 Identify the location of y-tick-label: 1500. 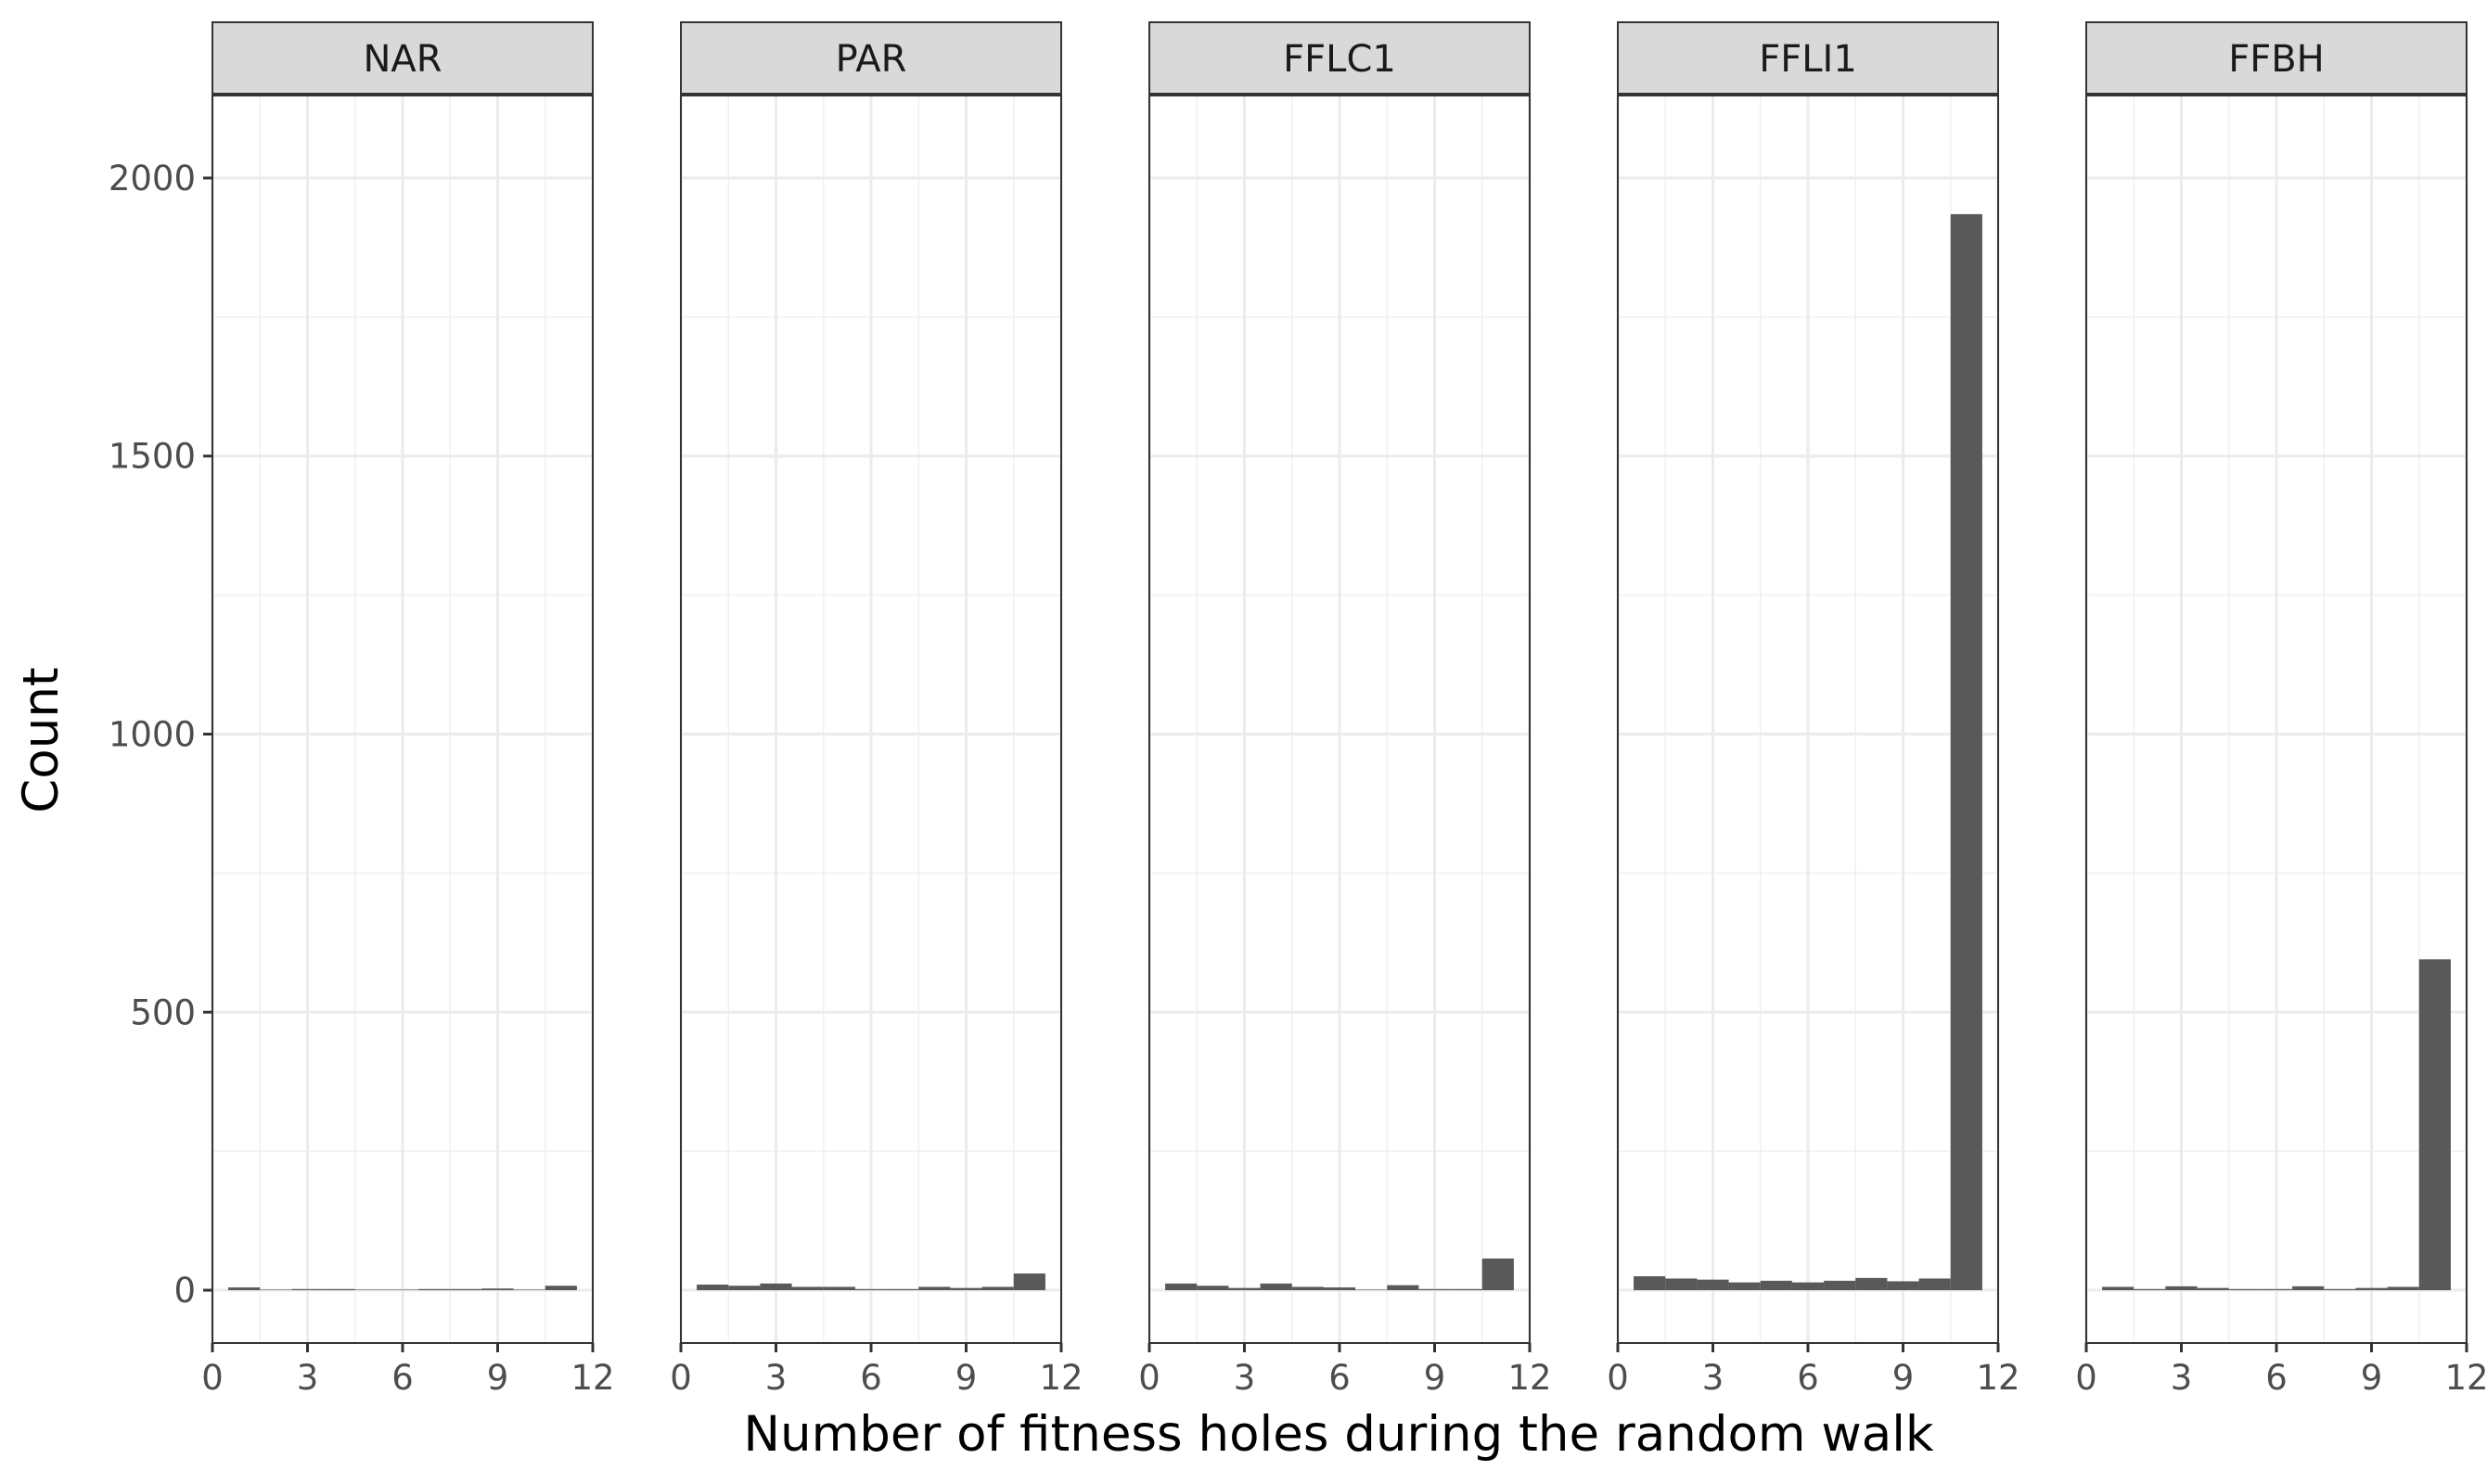
(152, 457).